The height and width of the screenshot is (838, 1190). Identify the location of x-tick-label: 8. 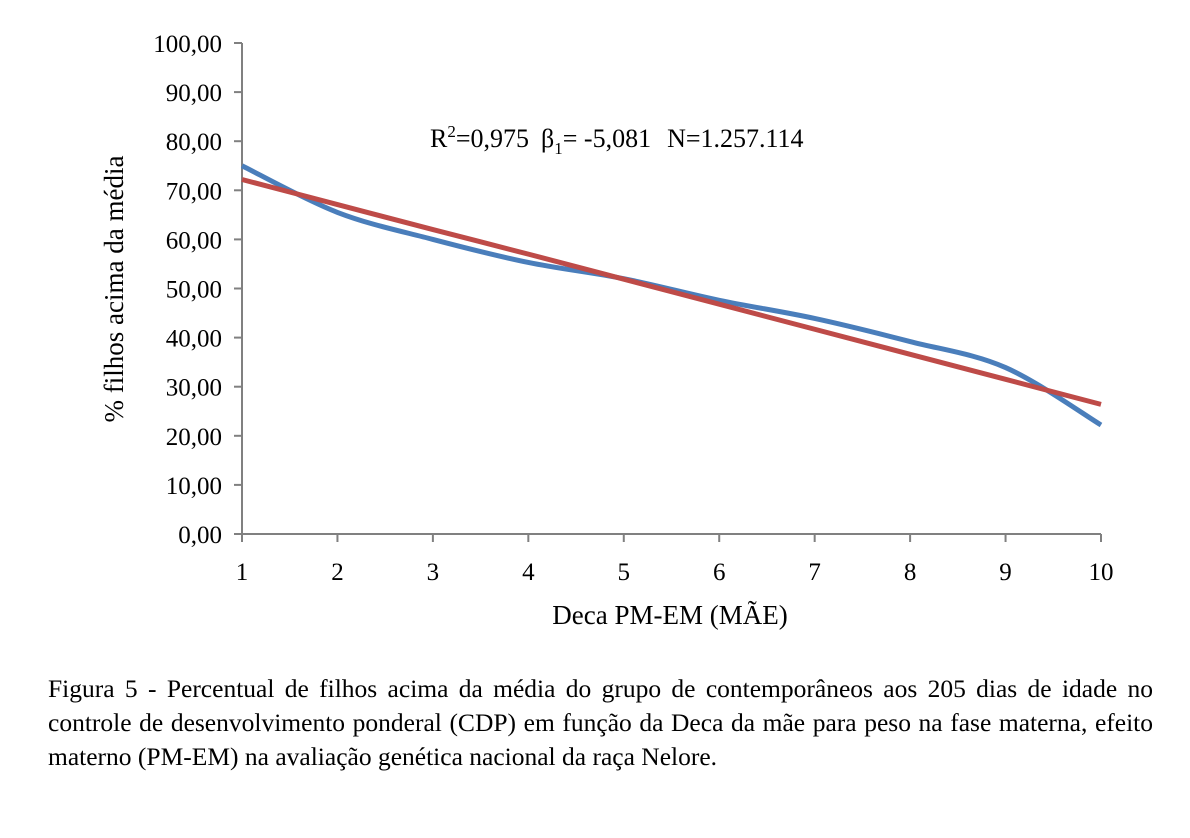
(910, 572).